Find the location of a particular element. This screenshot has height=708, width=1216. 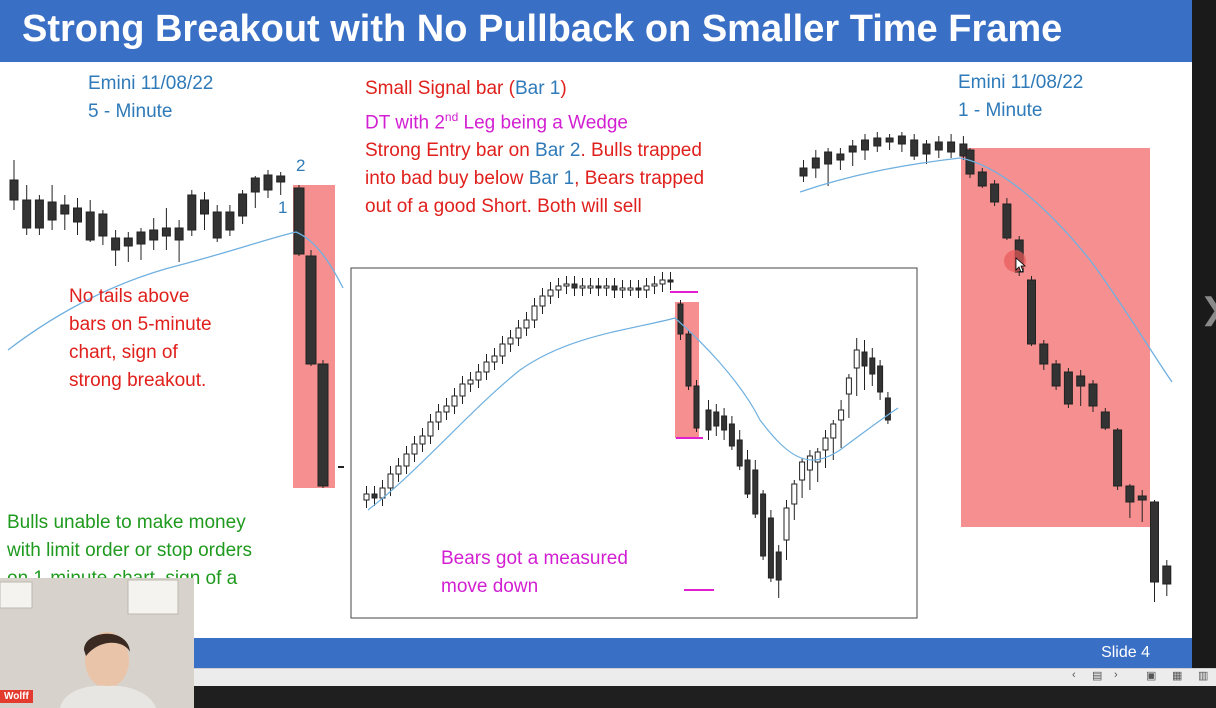

cursor-highlight is located at coordinates (1015, 261).